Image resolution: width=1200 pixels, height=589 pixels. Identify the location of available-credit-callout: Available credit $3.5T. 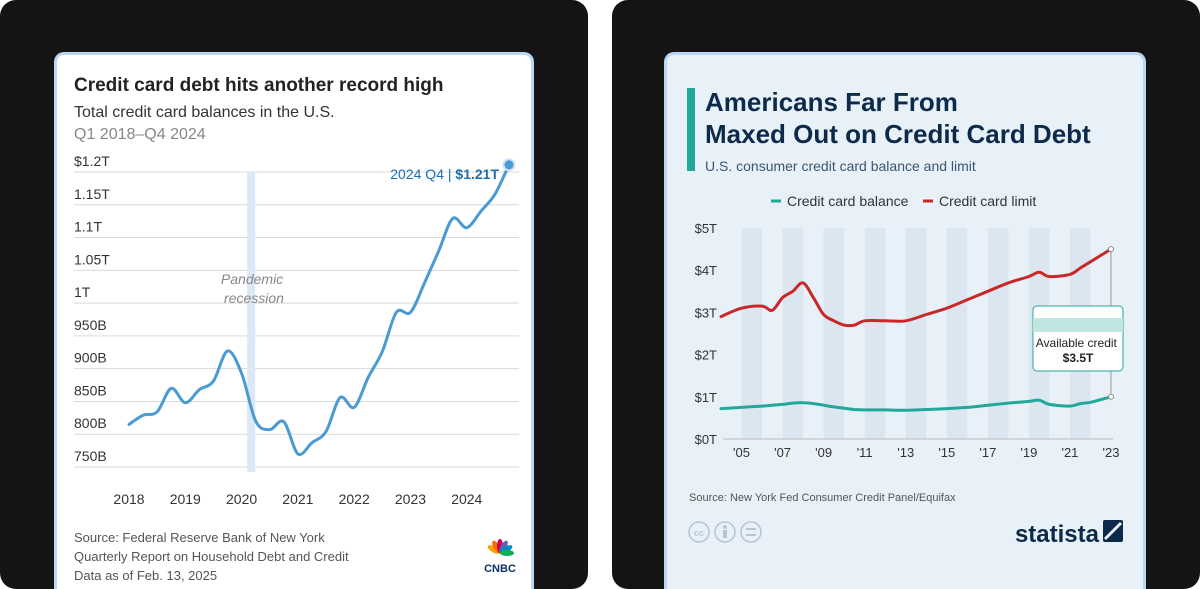
(1078, 338).